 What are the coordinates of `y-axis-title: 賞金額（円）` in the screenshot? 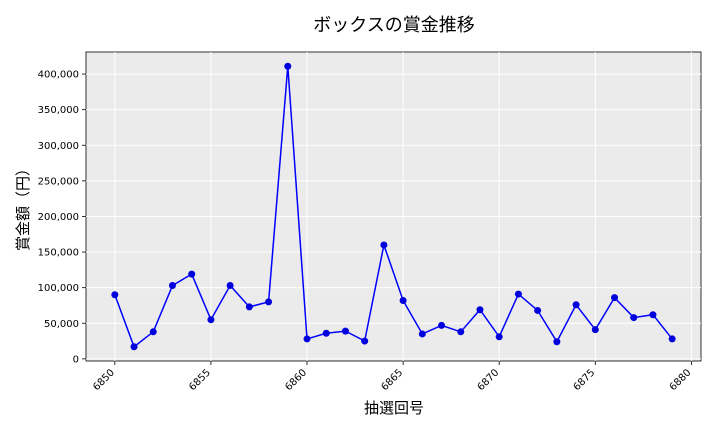 It's located at (23, 206).